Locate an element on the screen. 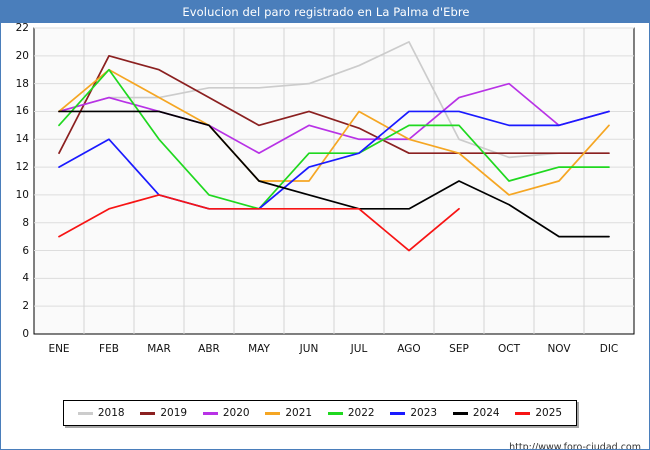 This screenshot has height=450, width=650. legend-label: 2018 is located at coordinates (111, 413).